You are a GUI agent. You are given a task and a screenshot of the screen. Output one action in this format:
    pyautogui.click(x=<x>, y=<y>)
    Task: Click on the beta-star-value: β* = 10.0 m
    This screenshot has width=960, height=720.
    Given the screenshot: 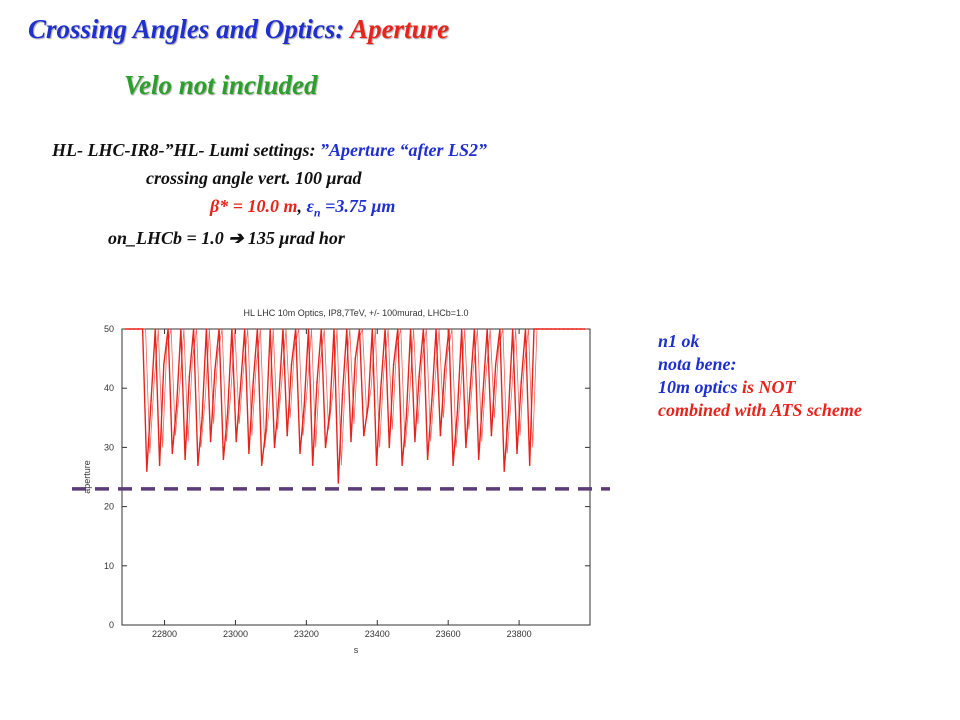 What is the action you would take?
    pyautogui.click(x=254, y=206)
    